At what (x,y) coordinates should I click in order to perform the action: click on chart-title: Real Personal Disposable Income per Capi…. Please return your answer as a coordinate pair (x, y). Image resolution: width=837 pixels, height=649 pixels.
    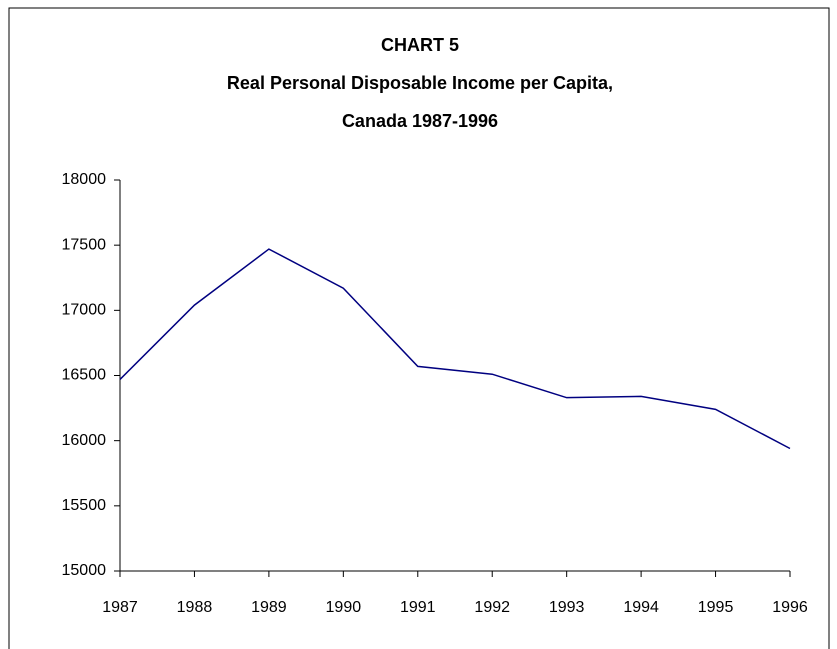
    Looking at the image, I should click on (420, 83).